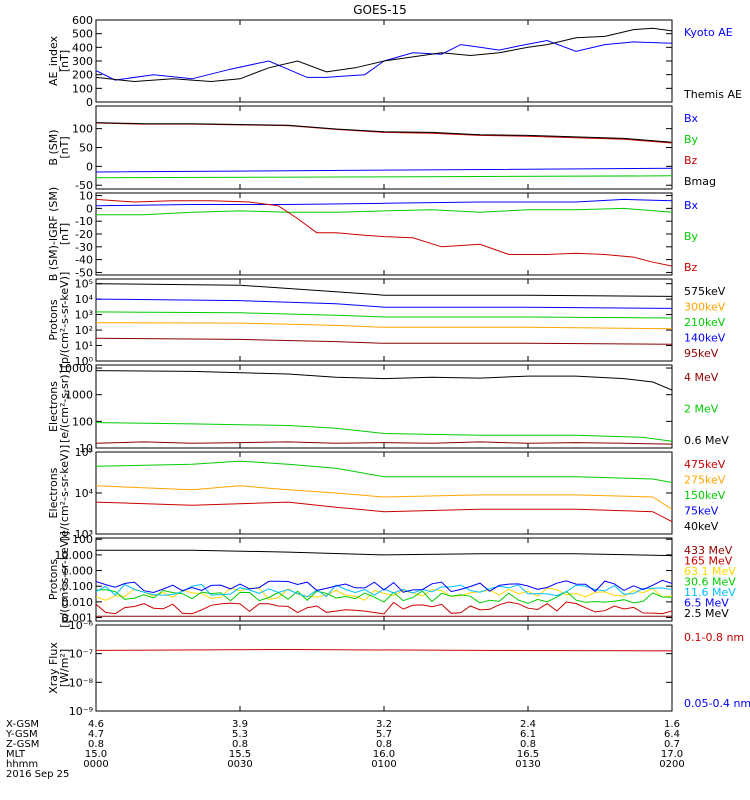 The height and width of the screenshot is (800, 750). I want to click on y-tick-label: 10⁻⁶, so click(81, 625).